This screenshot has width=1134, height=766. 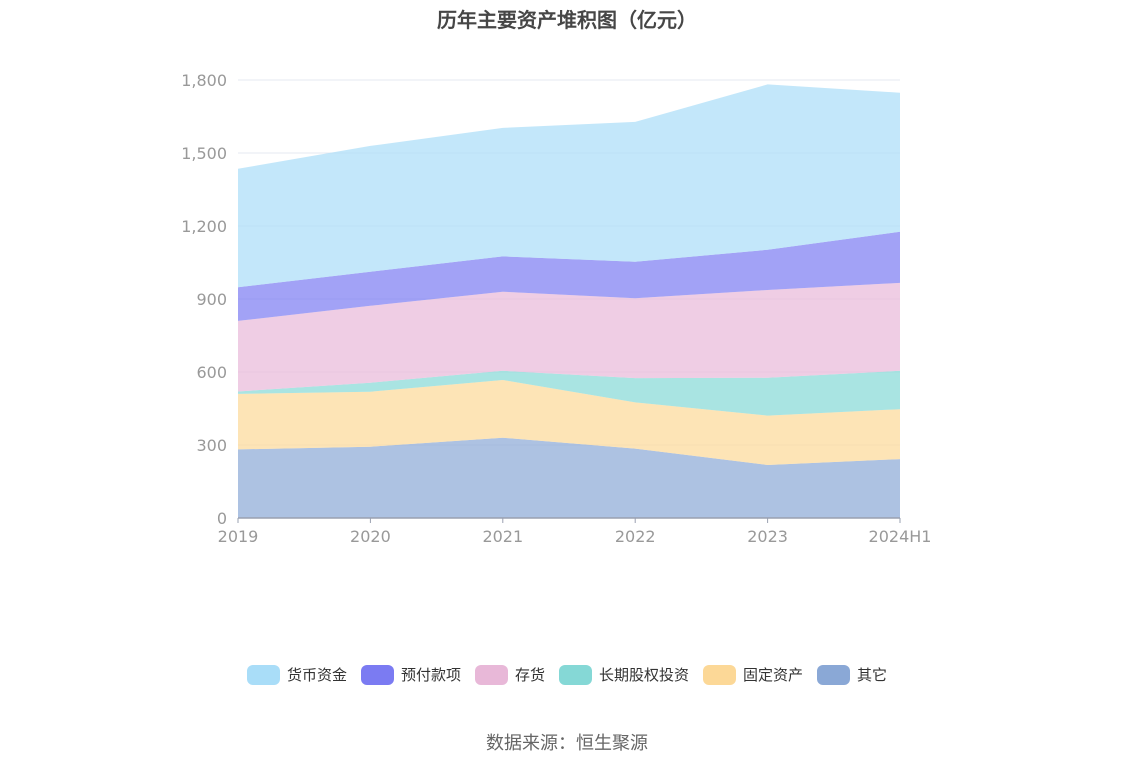 What do you see at coordinates (773, 675) in the screenshot?
I see `legend-label: 固定资产` at bounding box center [773, 675].